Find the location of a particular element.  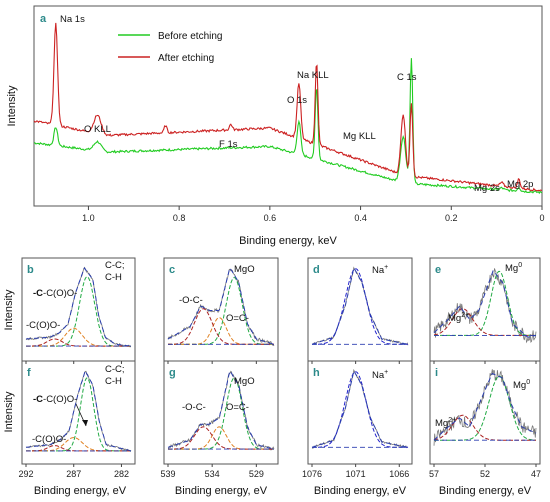

panel-f-label-ccoo-bold: -C is located at coordinates (38, 399).